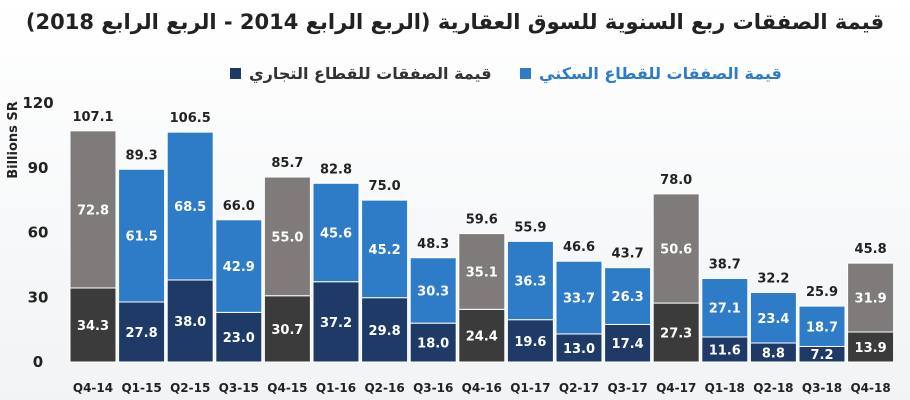  Describe the element at coordinates (336, 169) in the screenshot. I see `data-label-total: 82.8` at that location.